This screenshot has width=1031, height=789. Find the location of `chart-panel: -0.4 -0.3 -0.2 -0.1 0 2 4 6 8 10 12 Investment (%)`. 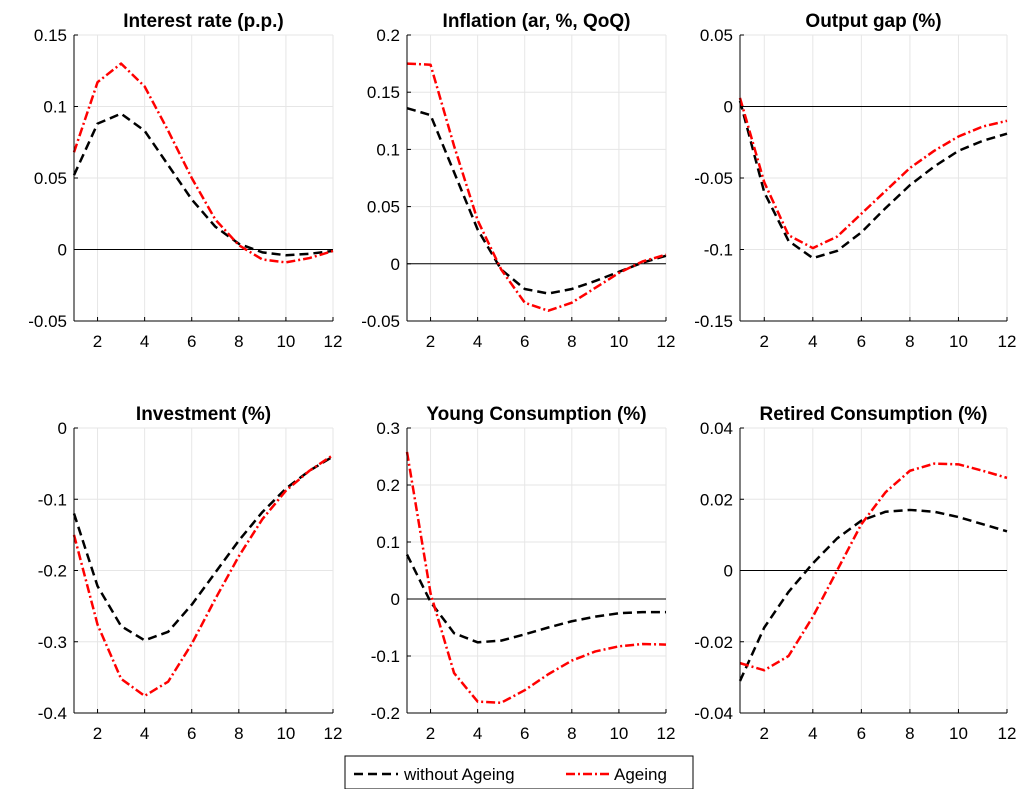

chart-panel: -0.4 -0.3 -0.2 -0.1 0 2 4 6 8 10 12 Investment (%) is located at coordinates (190, 573).